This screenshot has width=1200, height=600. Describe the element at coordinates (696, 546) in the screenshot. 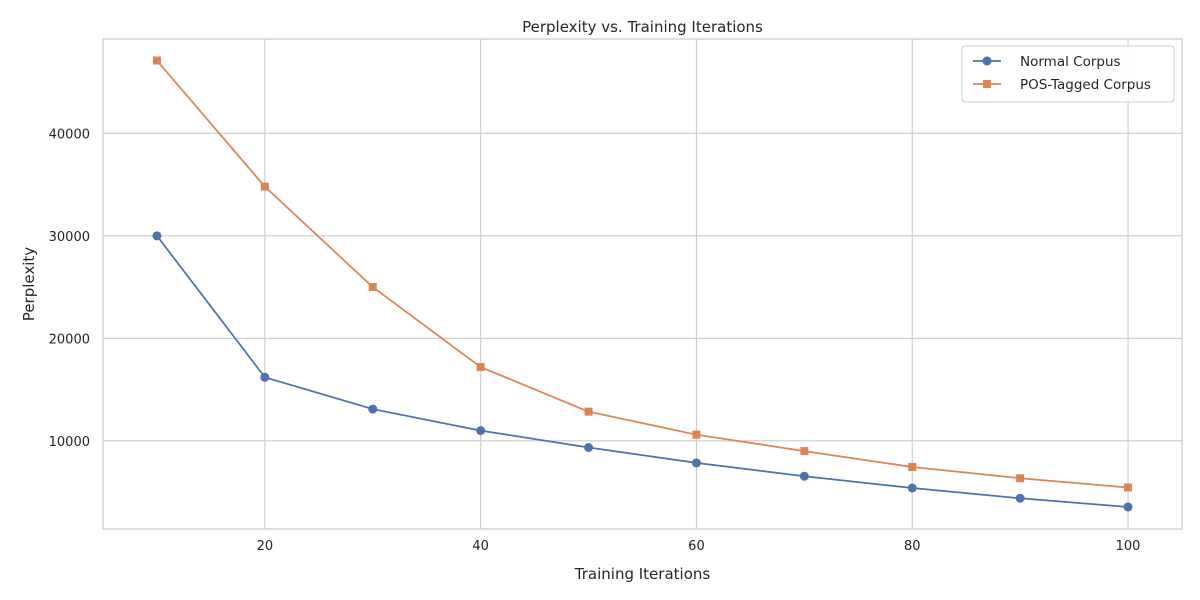

I see `x-tick-label: 60` at that location.